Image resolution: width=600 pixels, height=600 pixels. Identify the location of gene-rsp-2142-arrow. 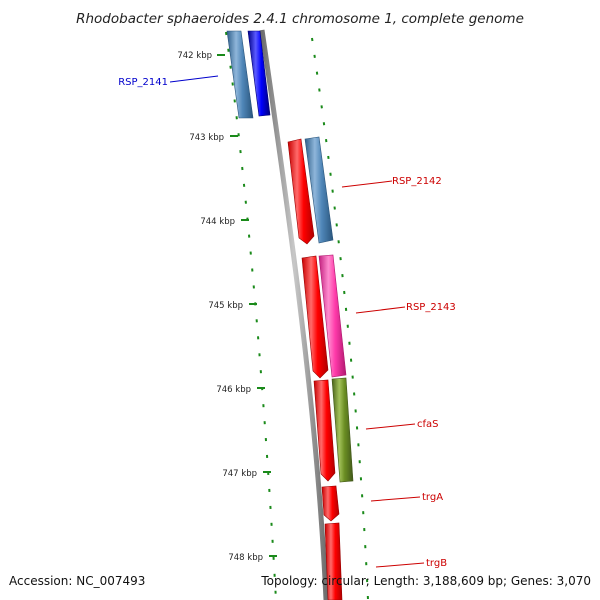
(301, 191).